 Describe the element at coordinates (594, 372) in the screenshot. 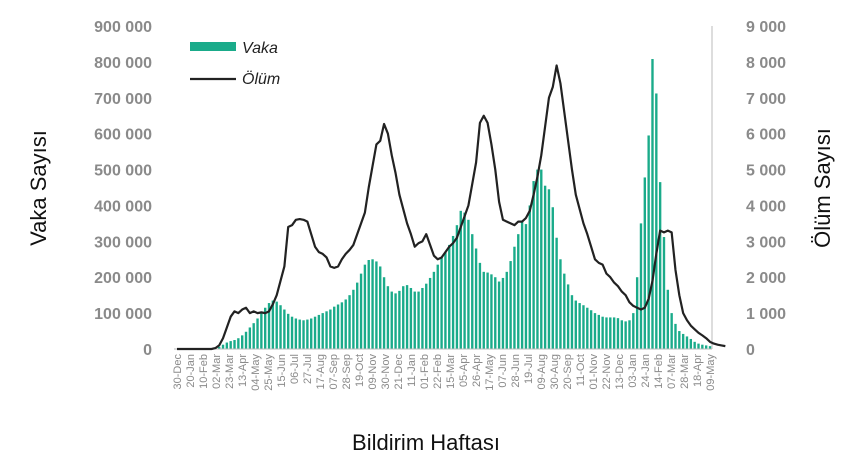

I see `x-tick: 01-Nov` at that location.